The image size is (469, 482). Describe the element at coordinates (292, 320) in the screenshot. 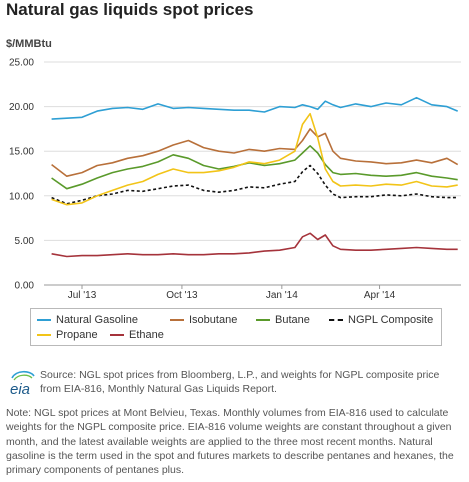

I see `legend-label: Butane` at that location.